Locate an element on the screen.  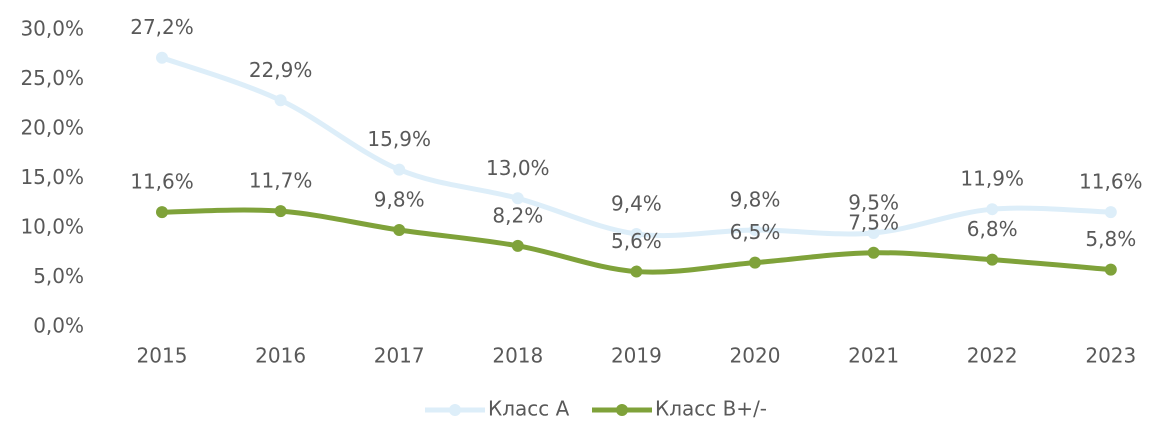
x-tick-label: 2022 is located at coordinates (992, 356).